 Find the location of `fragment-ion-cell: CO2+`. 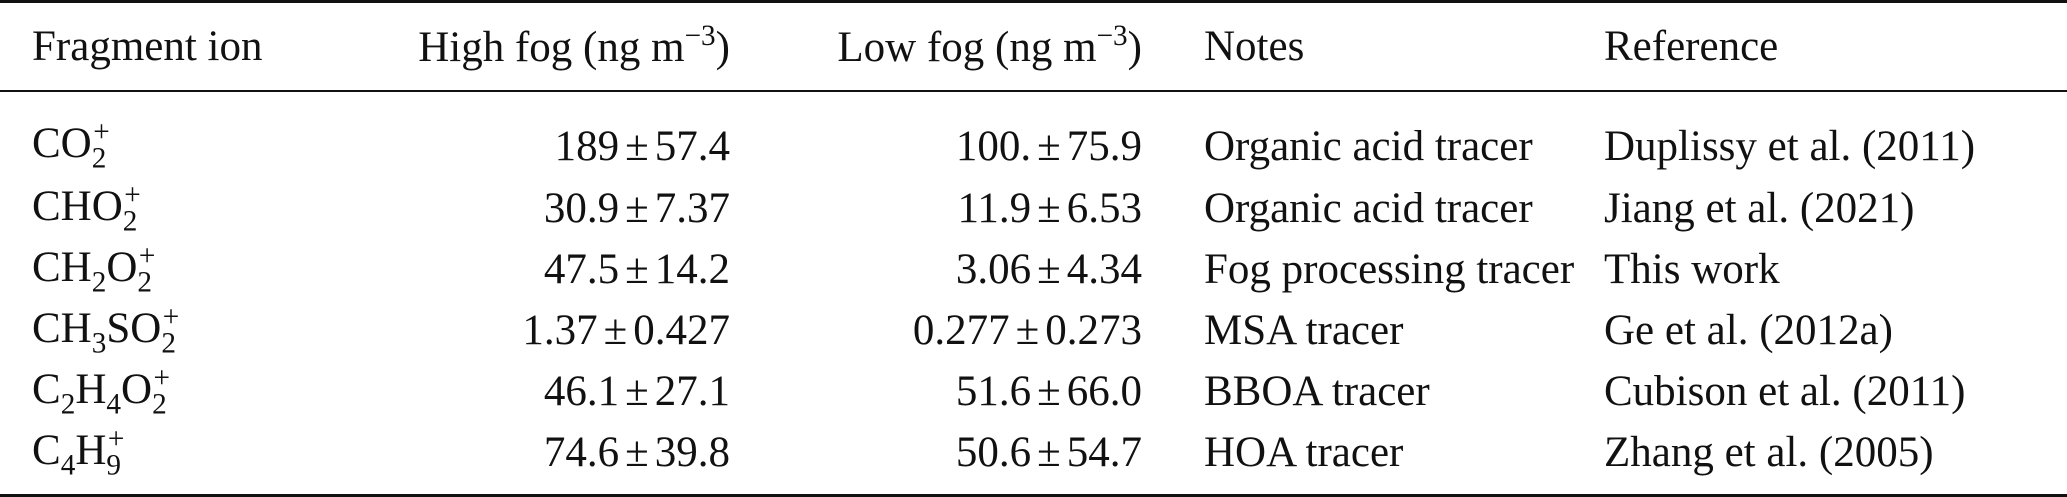

fragment-ion-cell: CO2+ is located at coordinates (166, 135).